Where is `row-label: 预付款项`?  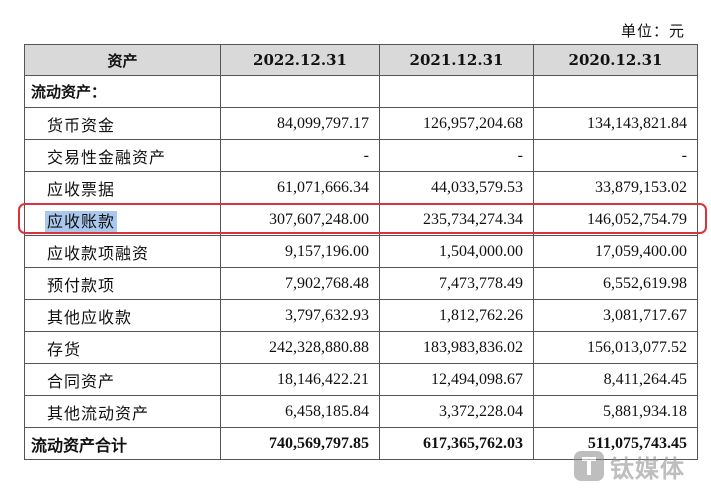 row-label: 预付款项 is located at coordinates (122, 283).